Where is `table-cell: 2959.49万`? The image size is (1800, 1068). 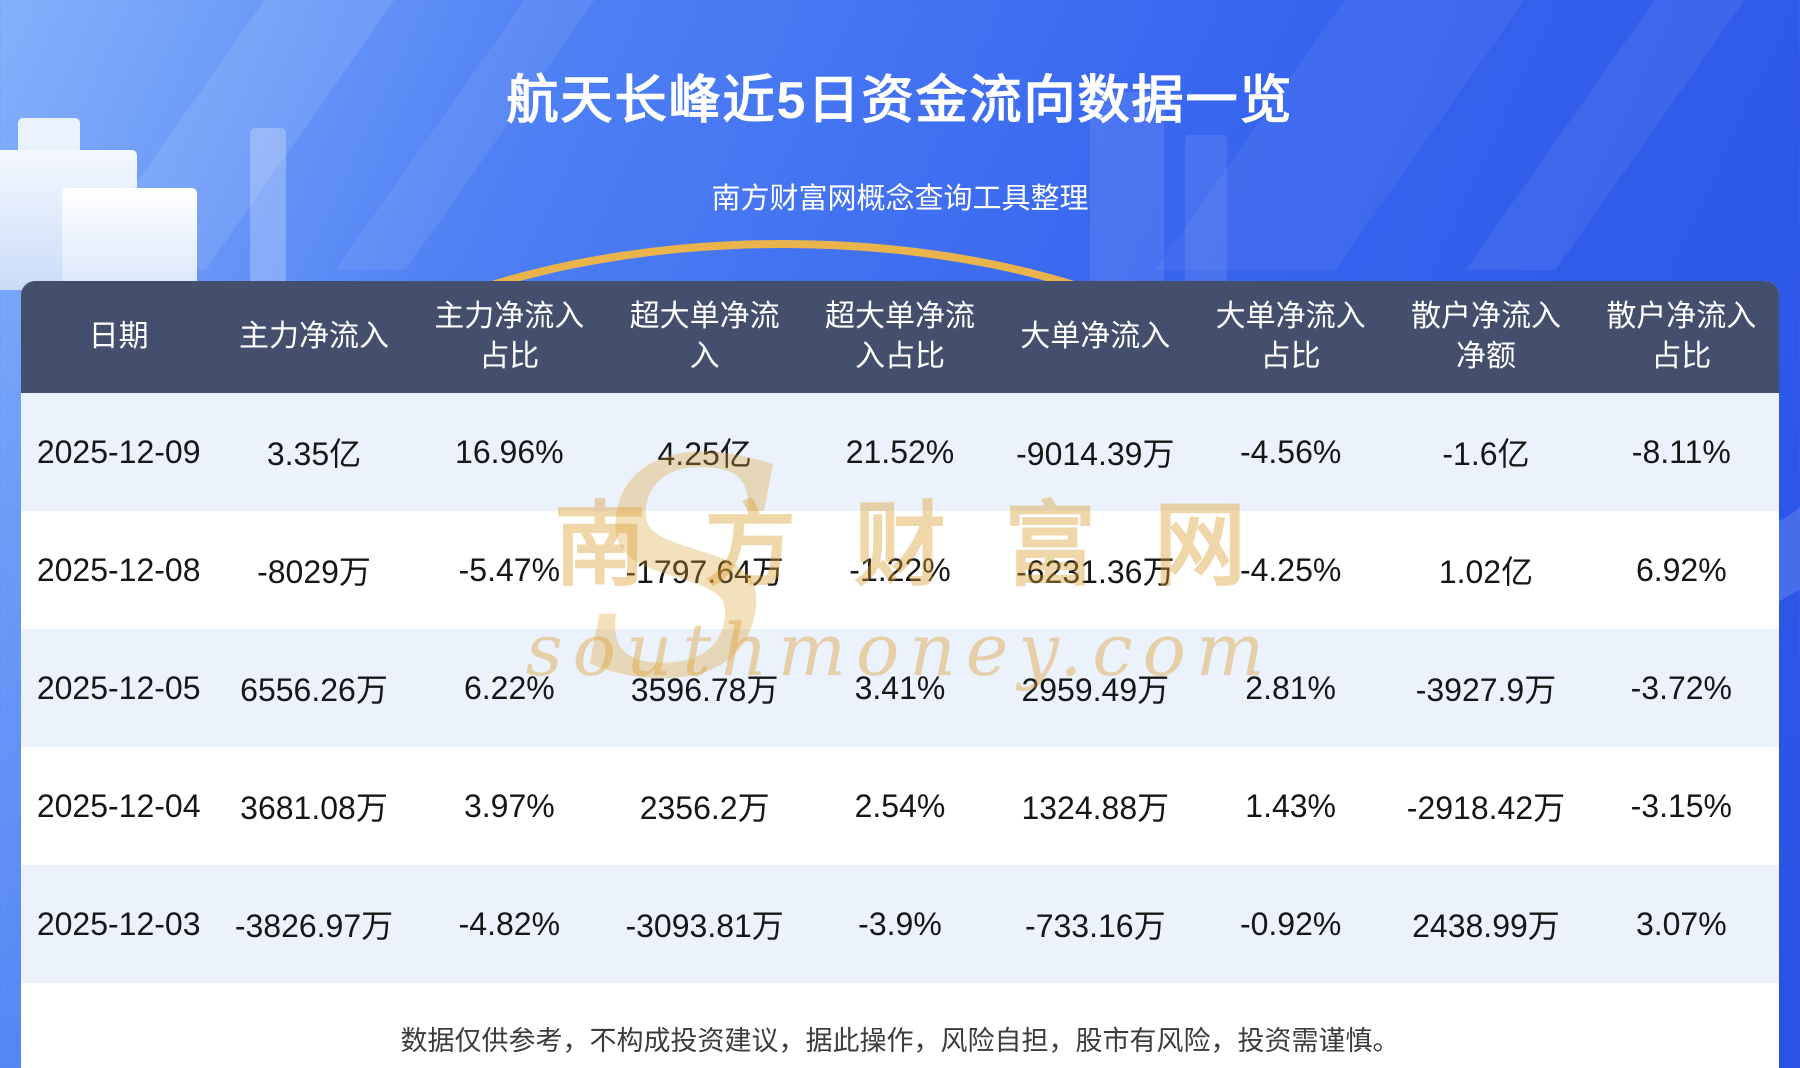 table-cell: 2959.49万 is located at coordinates (1095, 690).